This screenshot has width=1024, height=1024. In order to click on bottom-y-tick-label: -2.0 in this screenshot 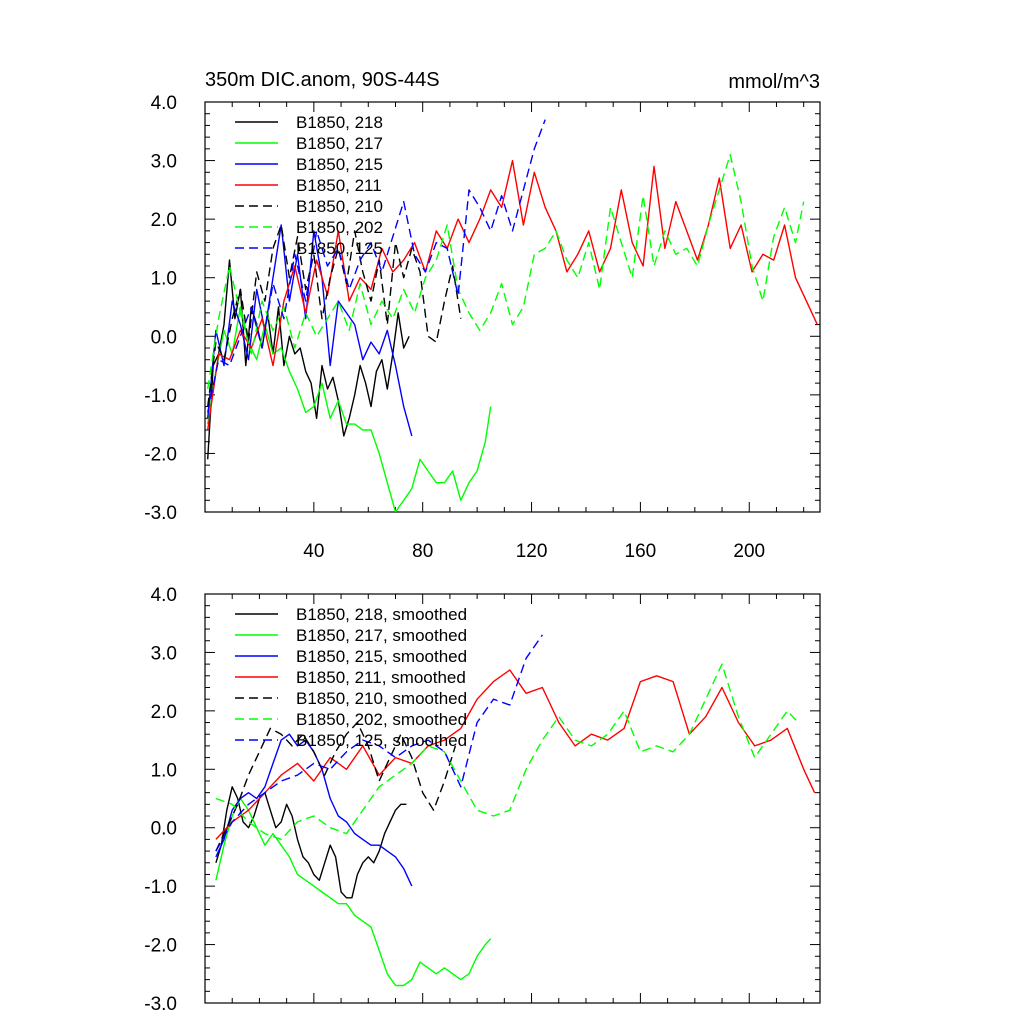, I will do `click(160, 946)`.